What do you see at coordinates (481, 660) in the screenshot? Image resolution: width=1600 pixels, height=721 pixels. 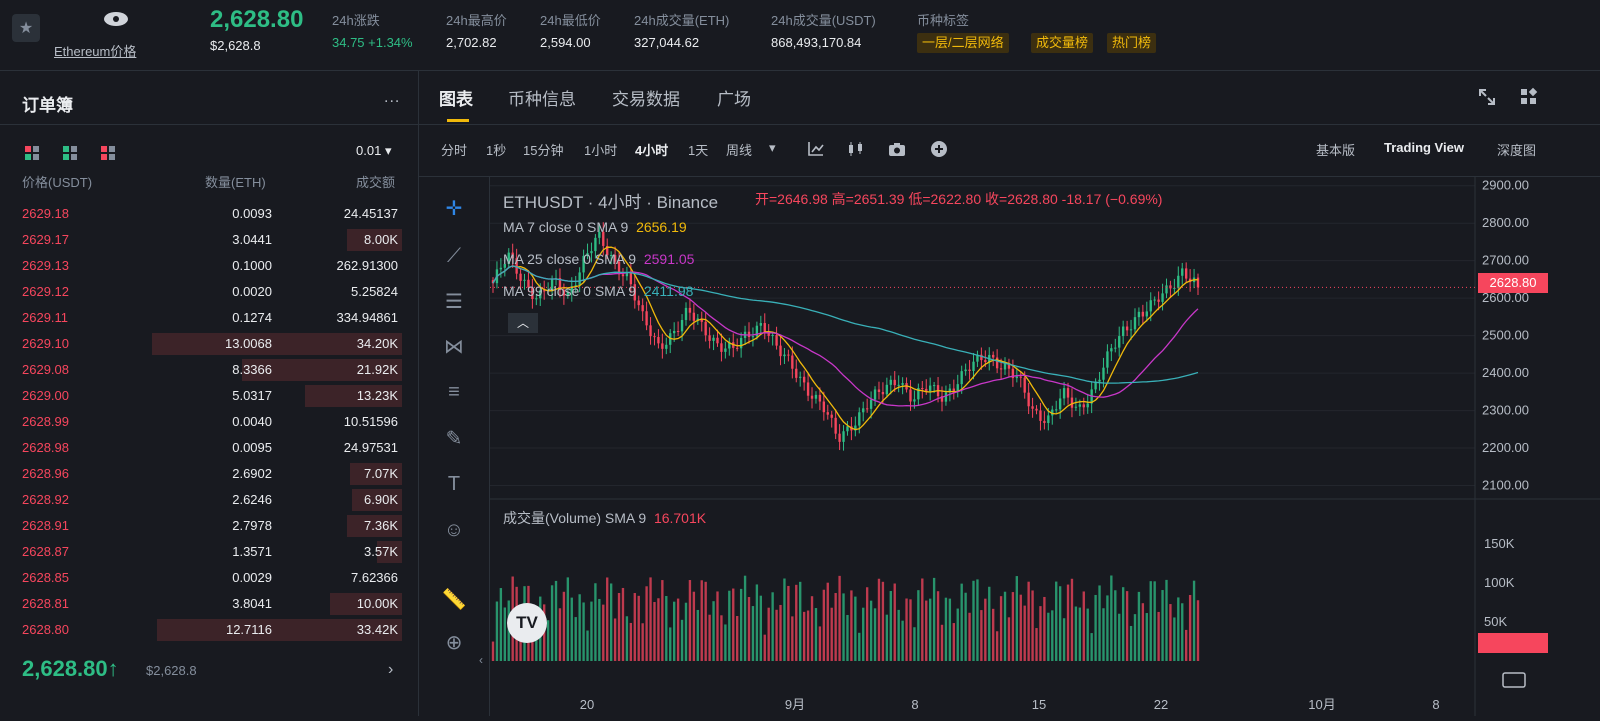 I see `collapse-arrow-icon: ‹` at bounding box center [481, 660].